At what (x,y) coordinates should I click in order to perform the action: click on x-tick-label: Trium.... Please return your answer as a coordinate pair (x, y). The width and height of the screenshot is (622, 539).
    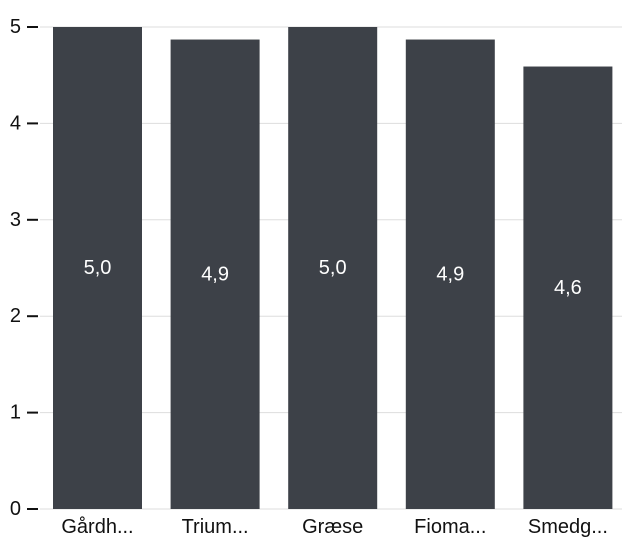
    Looking at the image, I should click on (215, 527).